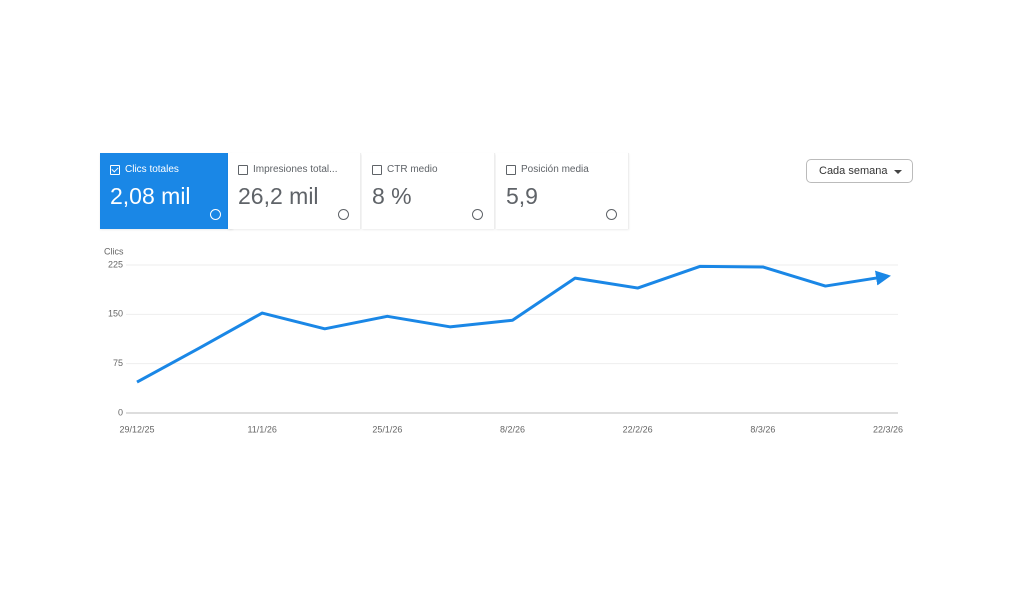  What do you see at coordinates (888, 429) in the screenshot?
I see `x-tick-label: 22/3/26` at bounding box center [888, 429].